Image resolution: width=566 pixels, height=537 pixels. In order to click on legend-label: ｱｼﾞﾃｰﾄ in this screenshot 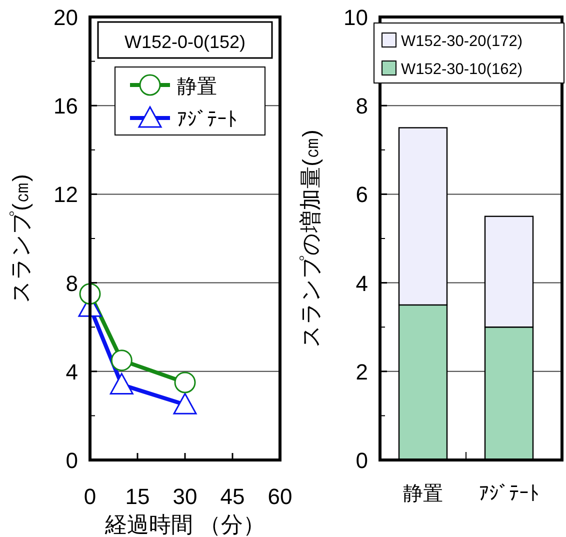, I will do `click(207, 120)`.